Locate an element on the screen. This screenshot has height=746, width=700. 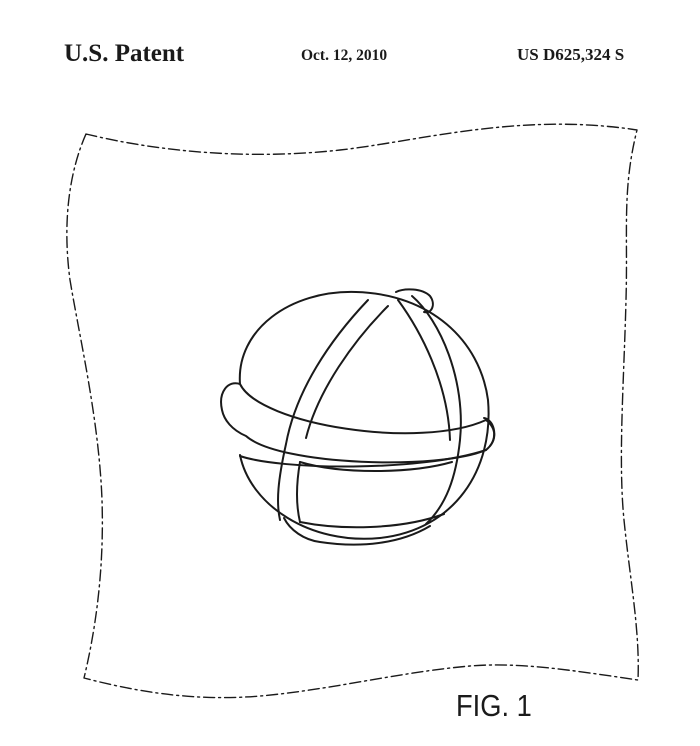
equator-band-inner-lower is located at coordinates (363, 458).